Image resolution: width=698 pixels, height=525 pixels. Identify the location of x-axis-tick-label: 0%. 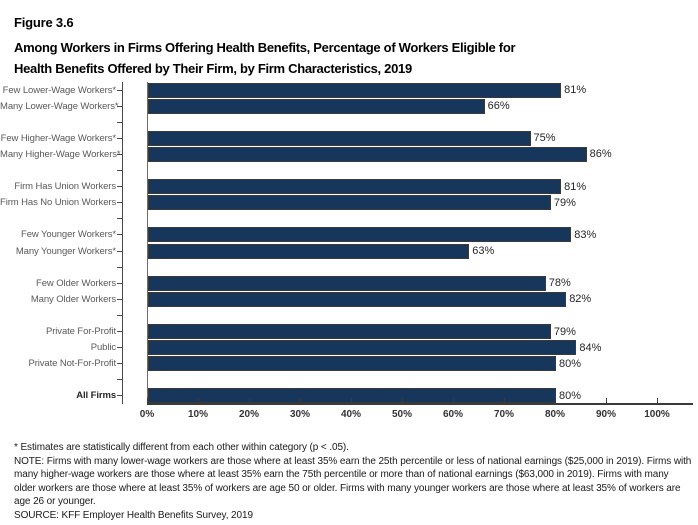
(147, 414).